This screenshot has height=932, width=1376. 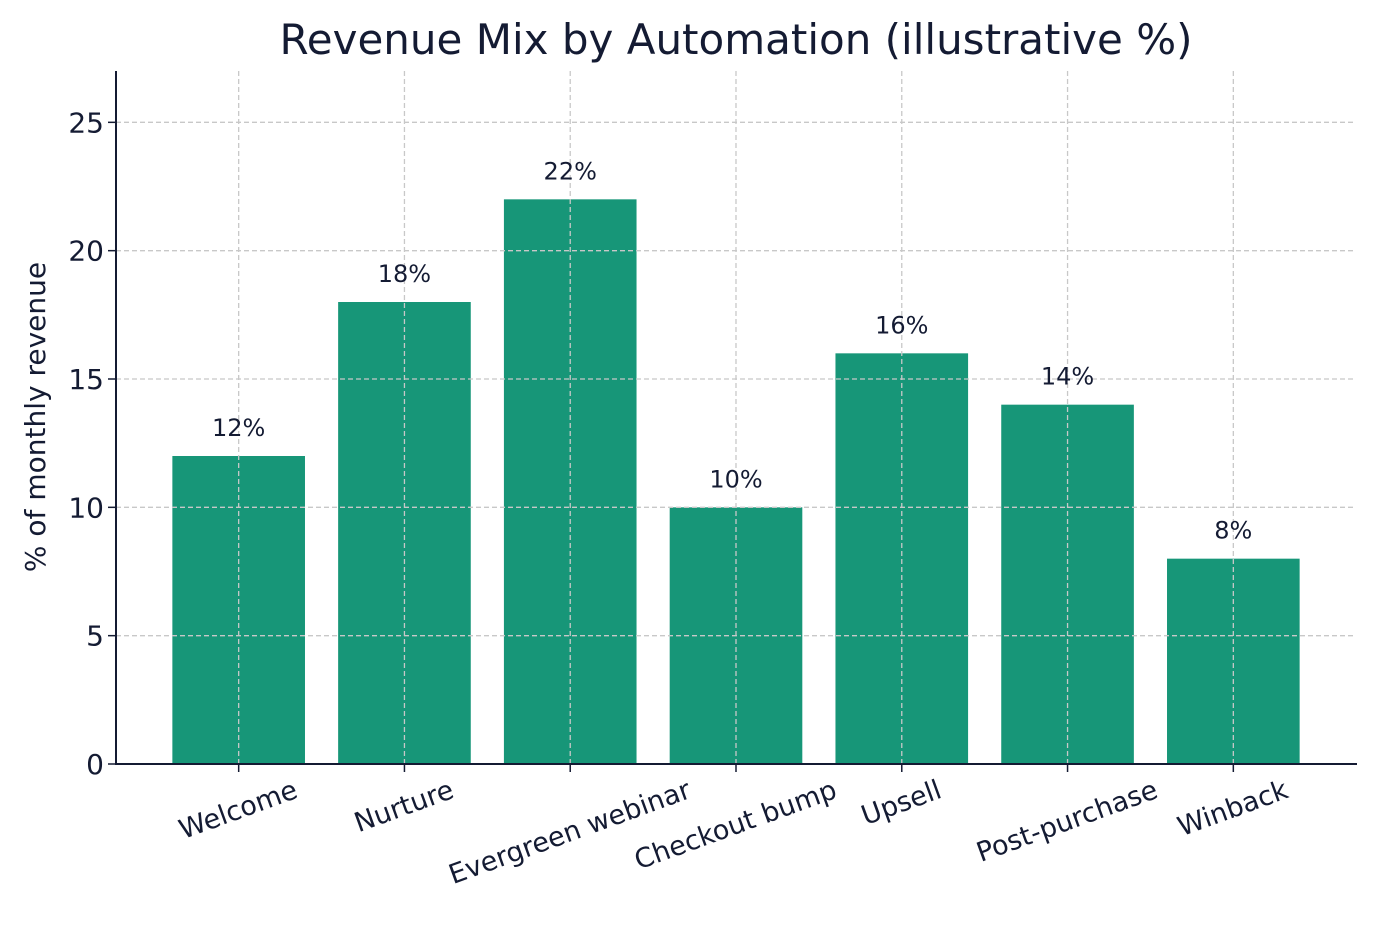 I want to click on x-tick-label: Upsell, so click(x=901, y=802).